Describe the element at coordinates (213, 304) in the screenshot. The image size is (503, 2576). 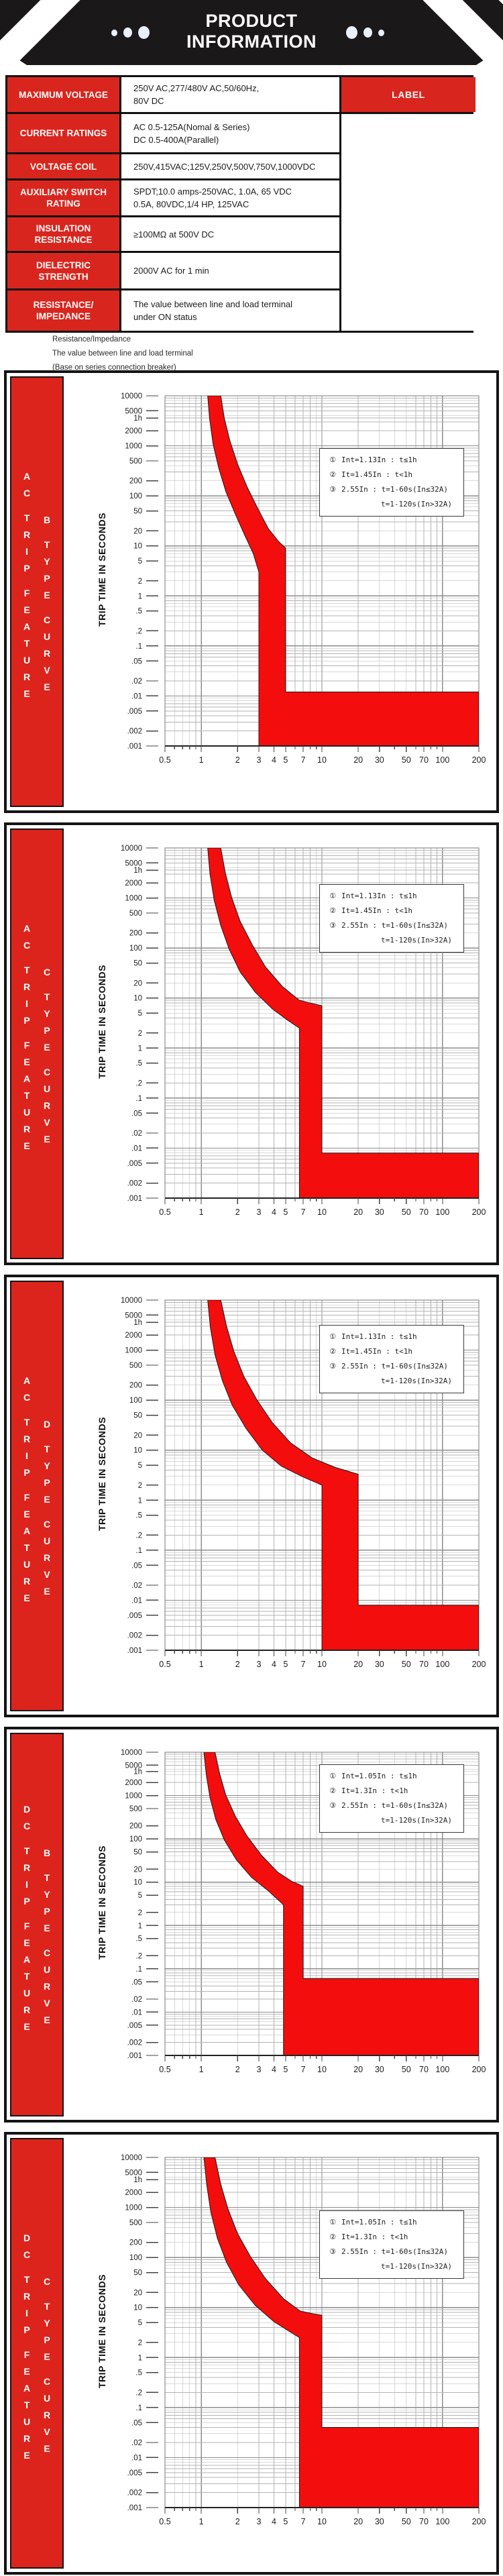
I see `spec-value-line: The value between line and load terminal` at that location.